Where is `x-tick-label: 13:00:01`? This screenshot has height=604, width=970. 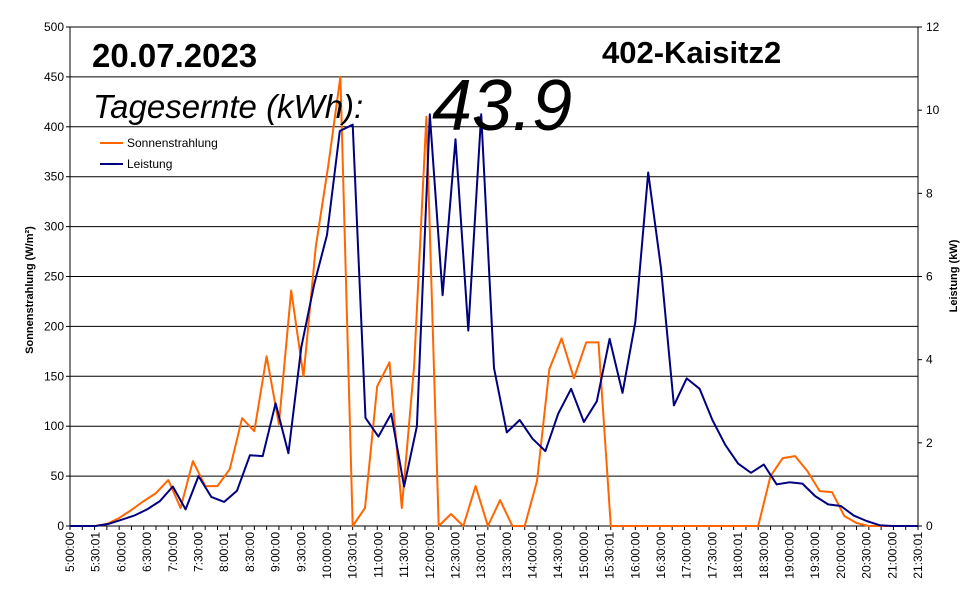
x-tick-label: 13:00:01 is located at coordinates (481, 555).